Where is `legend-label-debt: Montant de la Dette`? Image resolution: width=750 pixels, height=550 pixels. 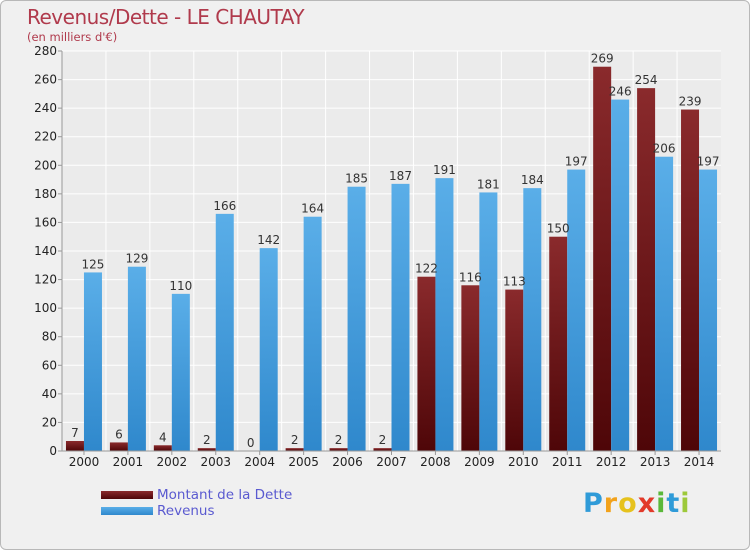
legend-label-debt: Montant de la Dette is located at coordinates (225, 495).